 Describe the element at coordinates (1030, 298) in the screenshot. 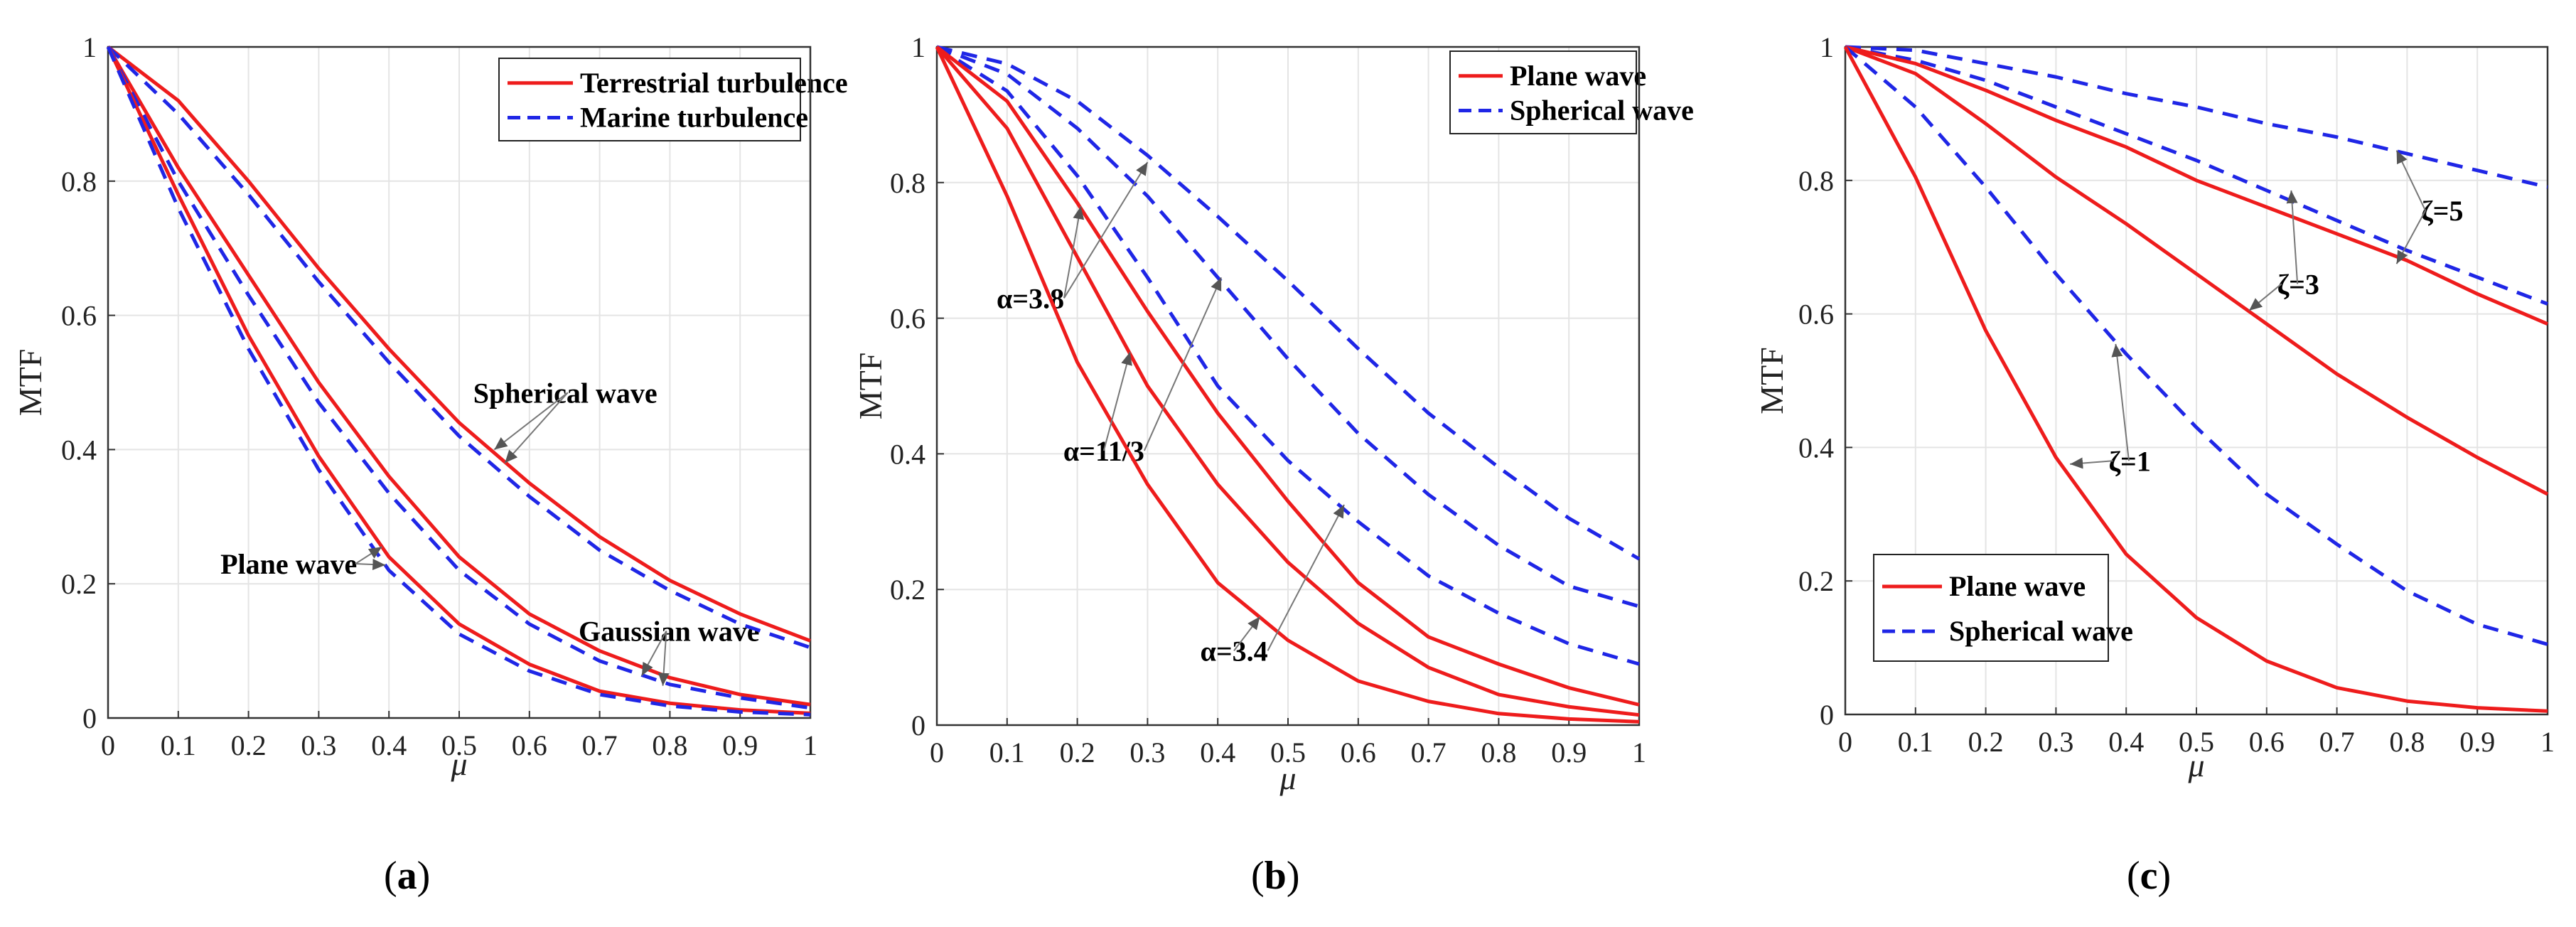

I see `panel-b-annotation-alpha-3-8: α=3.8` at that location.